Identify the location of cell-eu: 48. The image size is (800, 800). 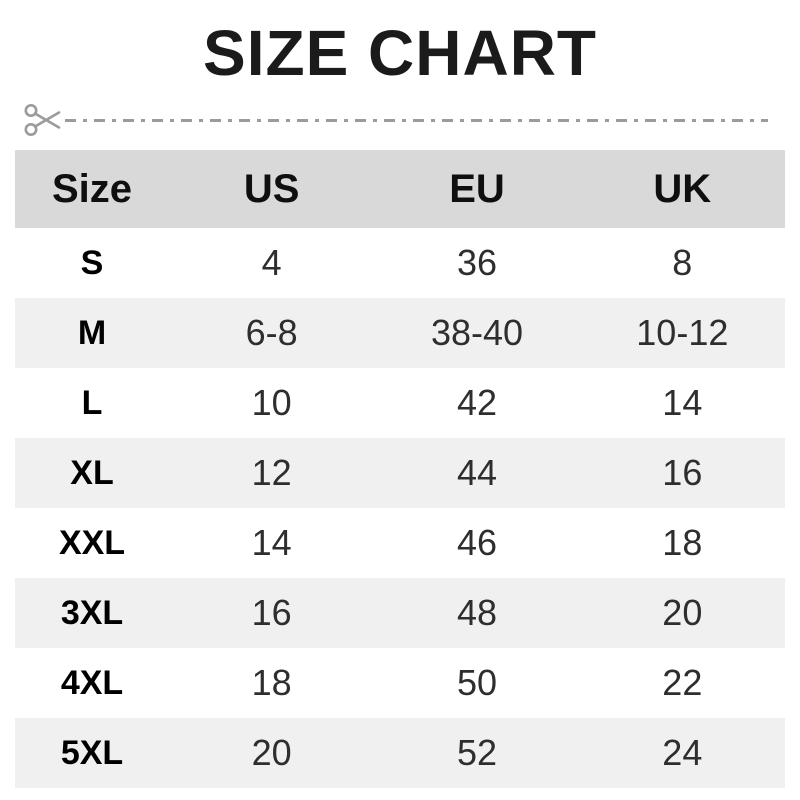
(477, 612).